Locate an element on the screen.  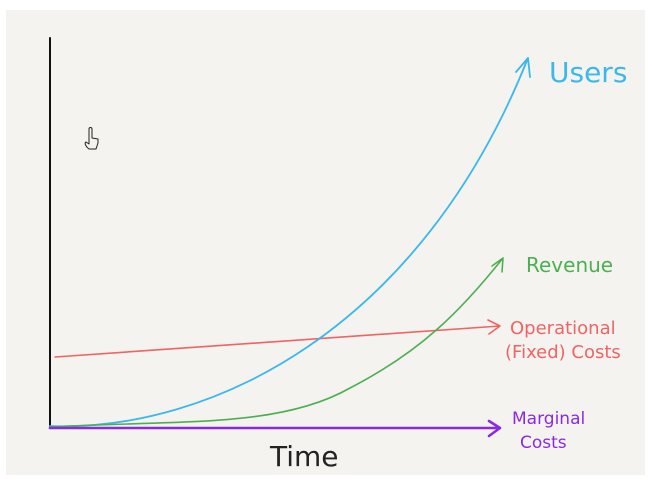
revenue-label: Revenue is located at coordinates (569, 265).